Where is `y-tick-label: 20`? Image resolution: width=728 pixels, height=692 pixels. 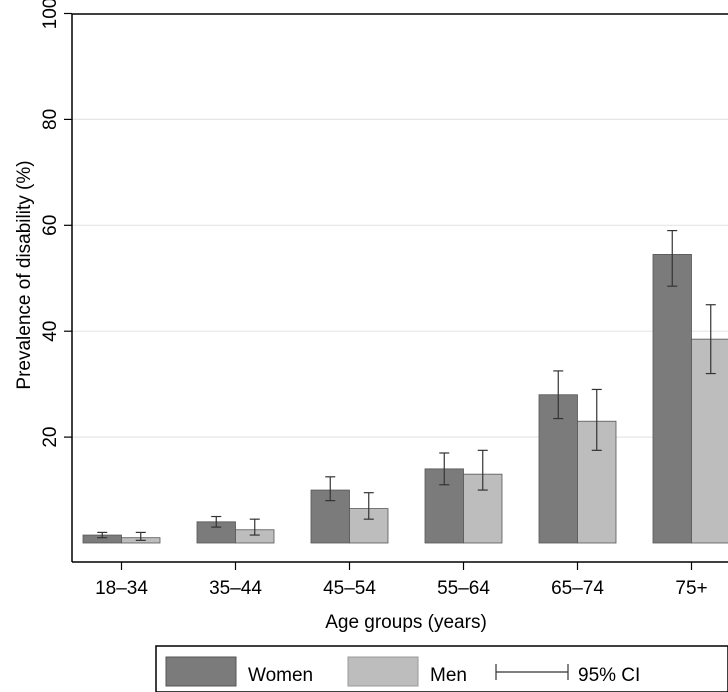
y-tick-label: 20 is located at coordinates (50, 437).